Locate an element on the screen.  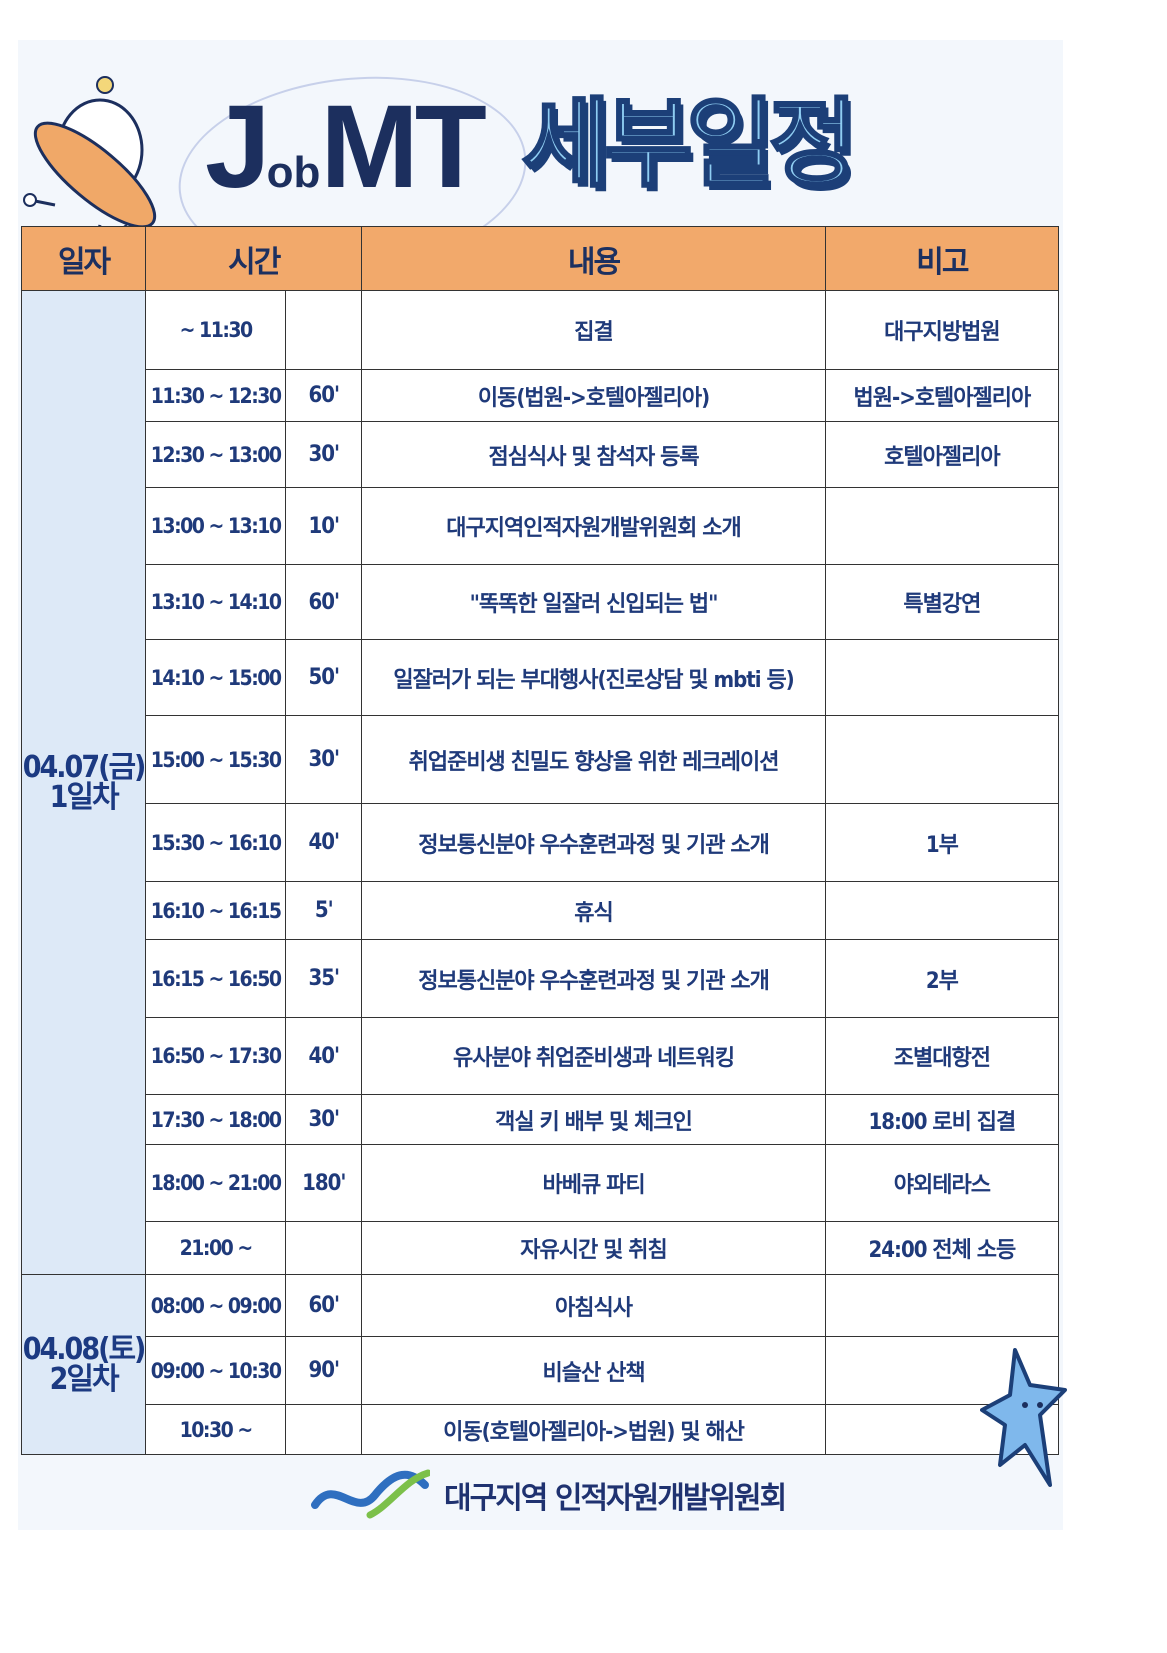
time-cell: 16:15 ~ 16:50 is located at coordinates (216, 978).